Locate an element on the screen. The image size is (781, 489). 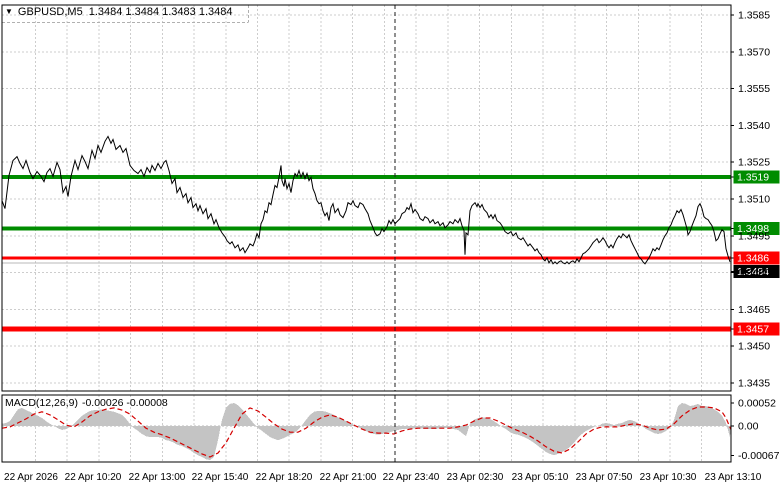
price-axis-label: 1.3555 is located at coordinates (754, 89).